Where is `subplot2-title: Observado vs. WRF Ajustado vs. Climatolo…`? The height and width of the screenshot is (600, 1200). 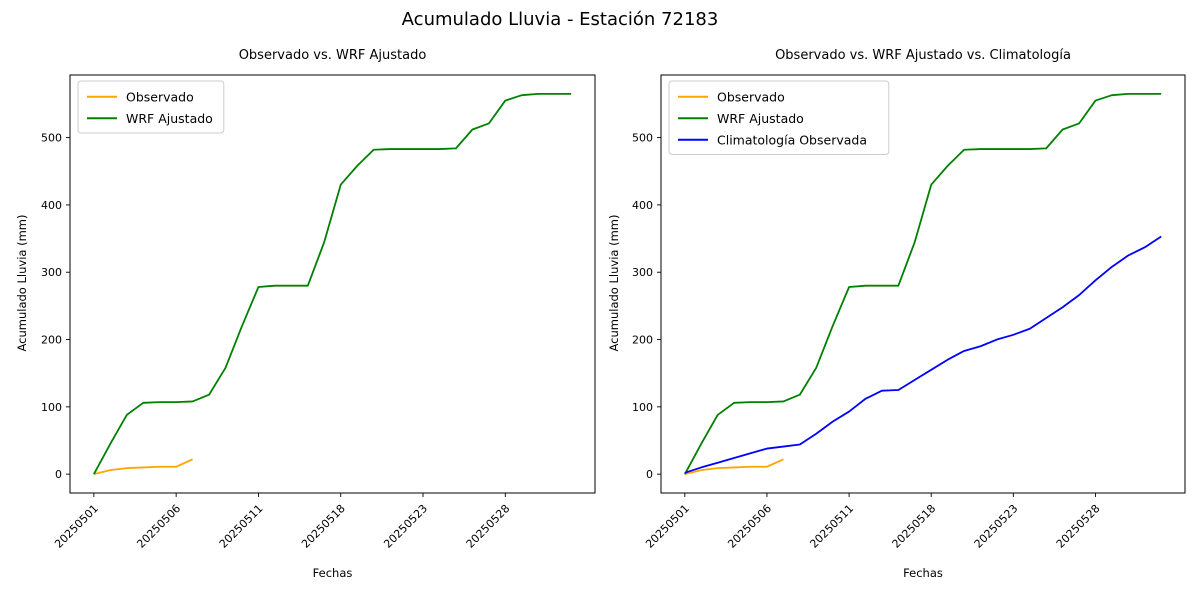 subplot2-title: Observado vs. WRF Ajustado vs. Climatolo… is located at coordinates (923, 55).